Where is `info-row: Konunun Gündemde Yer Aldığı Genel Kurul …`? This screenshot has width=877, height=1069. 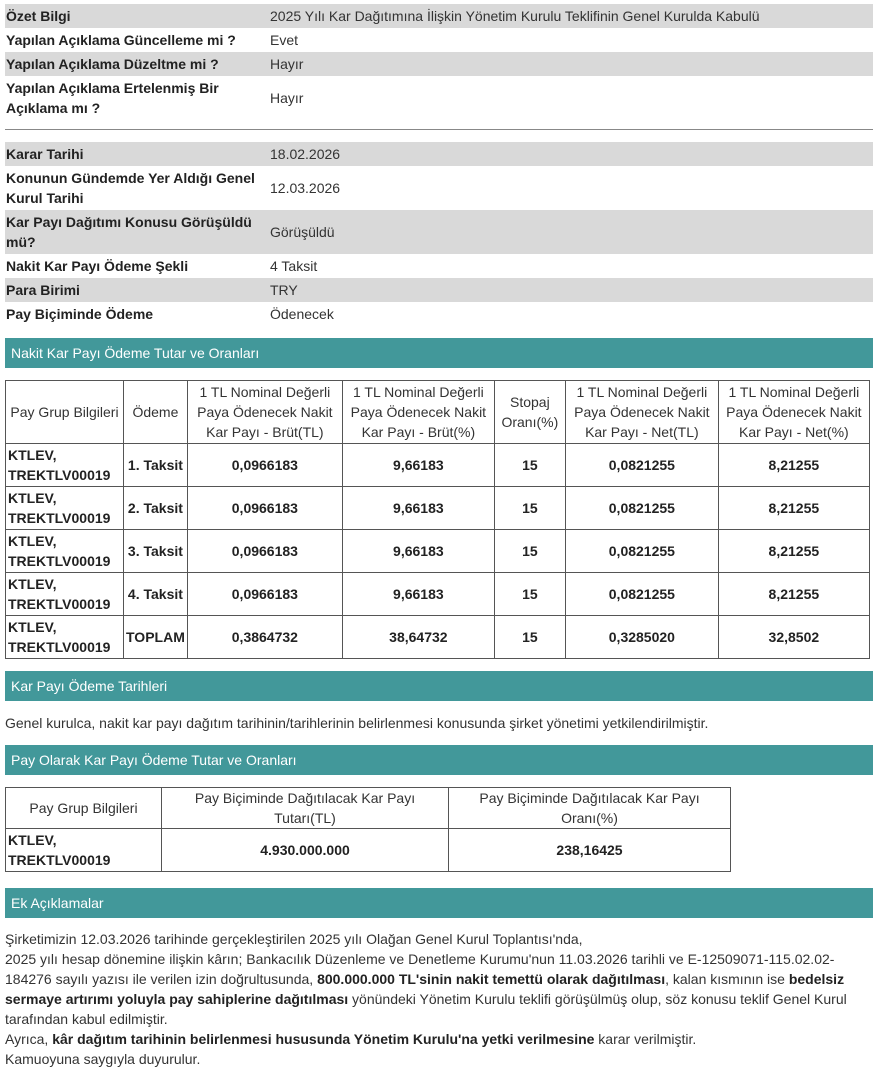
info-row: Konunun Gündemde Yer Aldığı Genel Kurul … is located at coordinates (439, 188).